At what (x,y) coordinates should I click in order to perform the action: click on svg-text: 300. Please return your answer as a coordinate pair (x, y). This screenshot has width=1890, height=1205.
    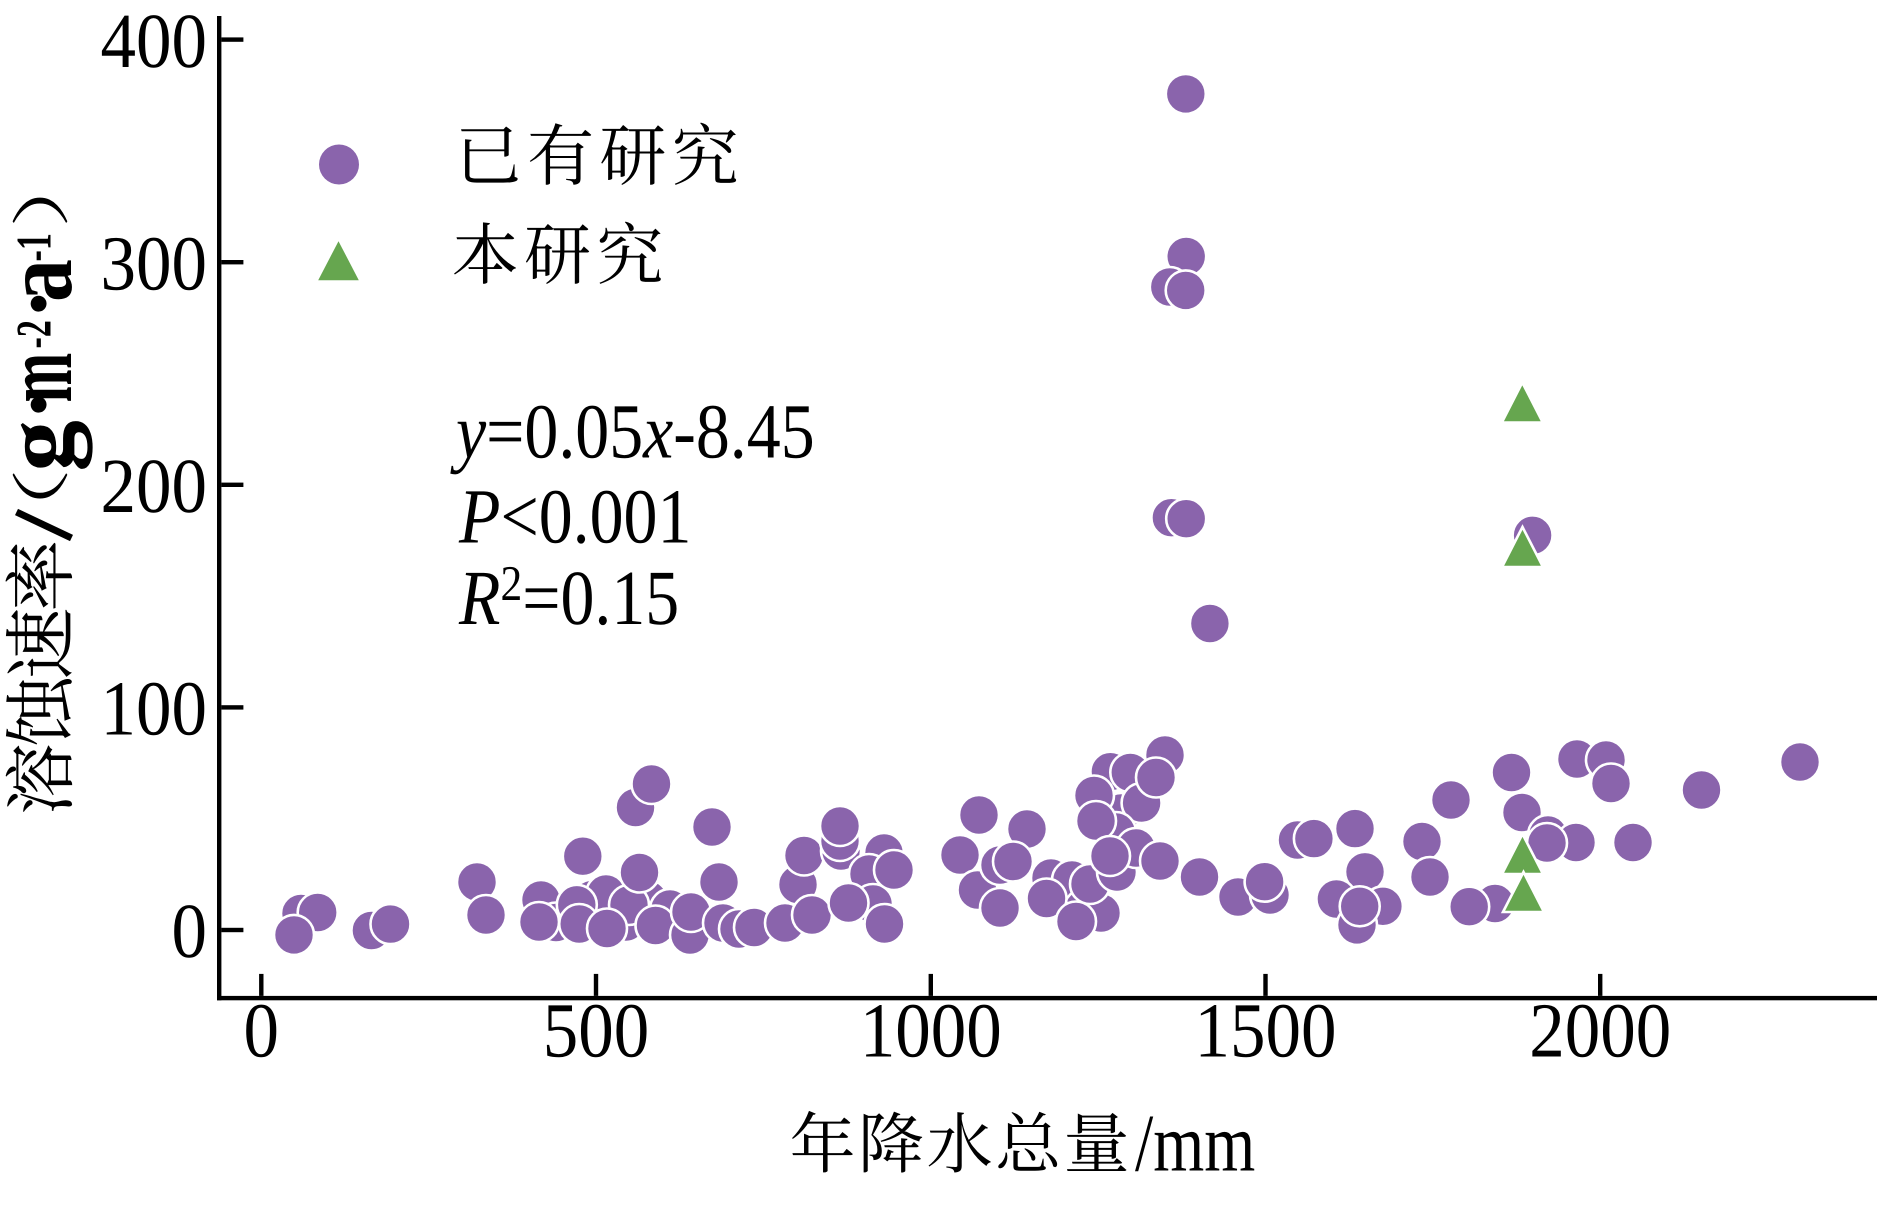
    Looking at the image, I should click on (154, 262).